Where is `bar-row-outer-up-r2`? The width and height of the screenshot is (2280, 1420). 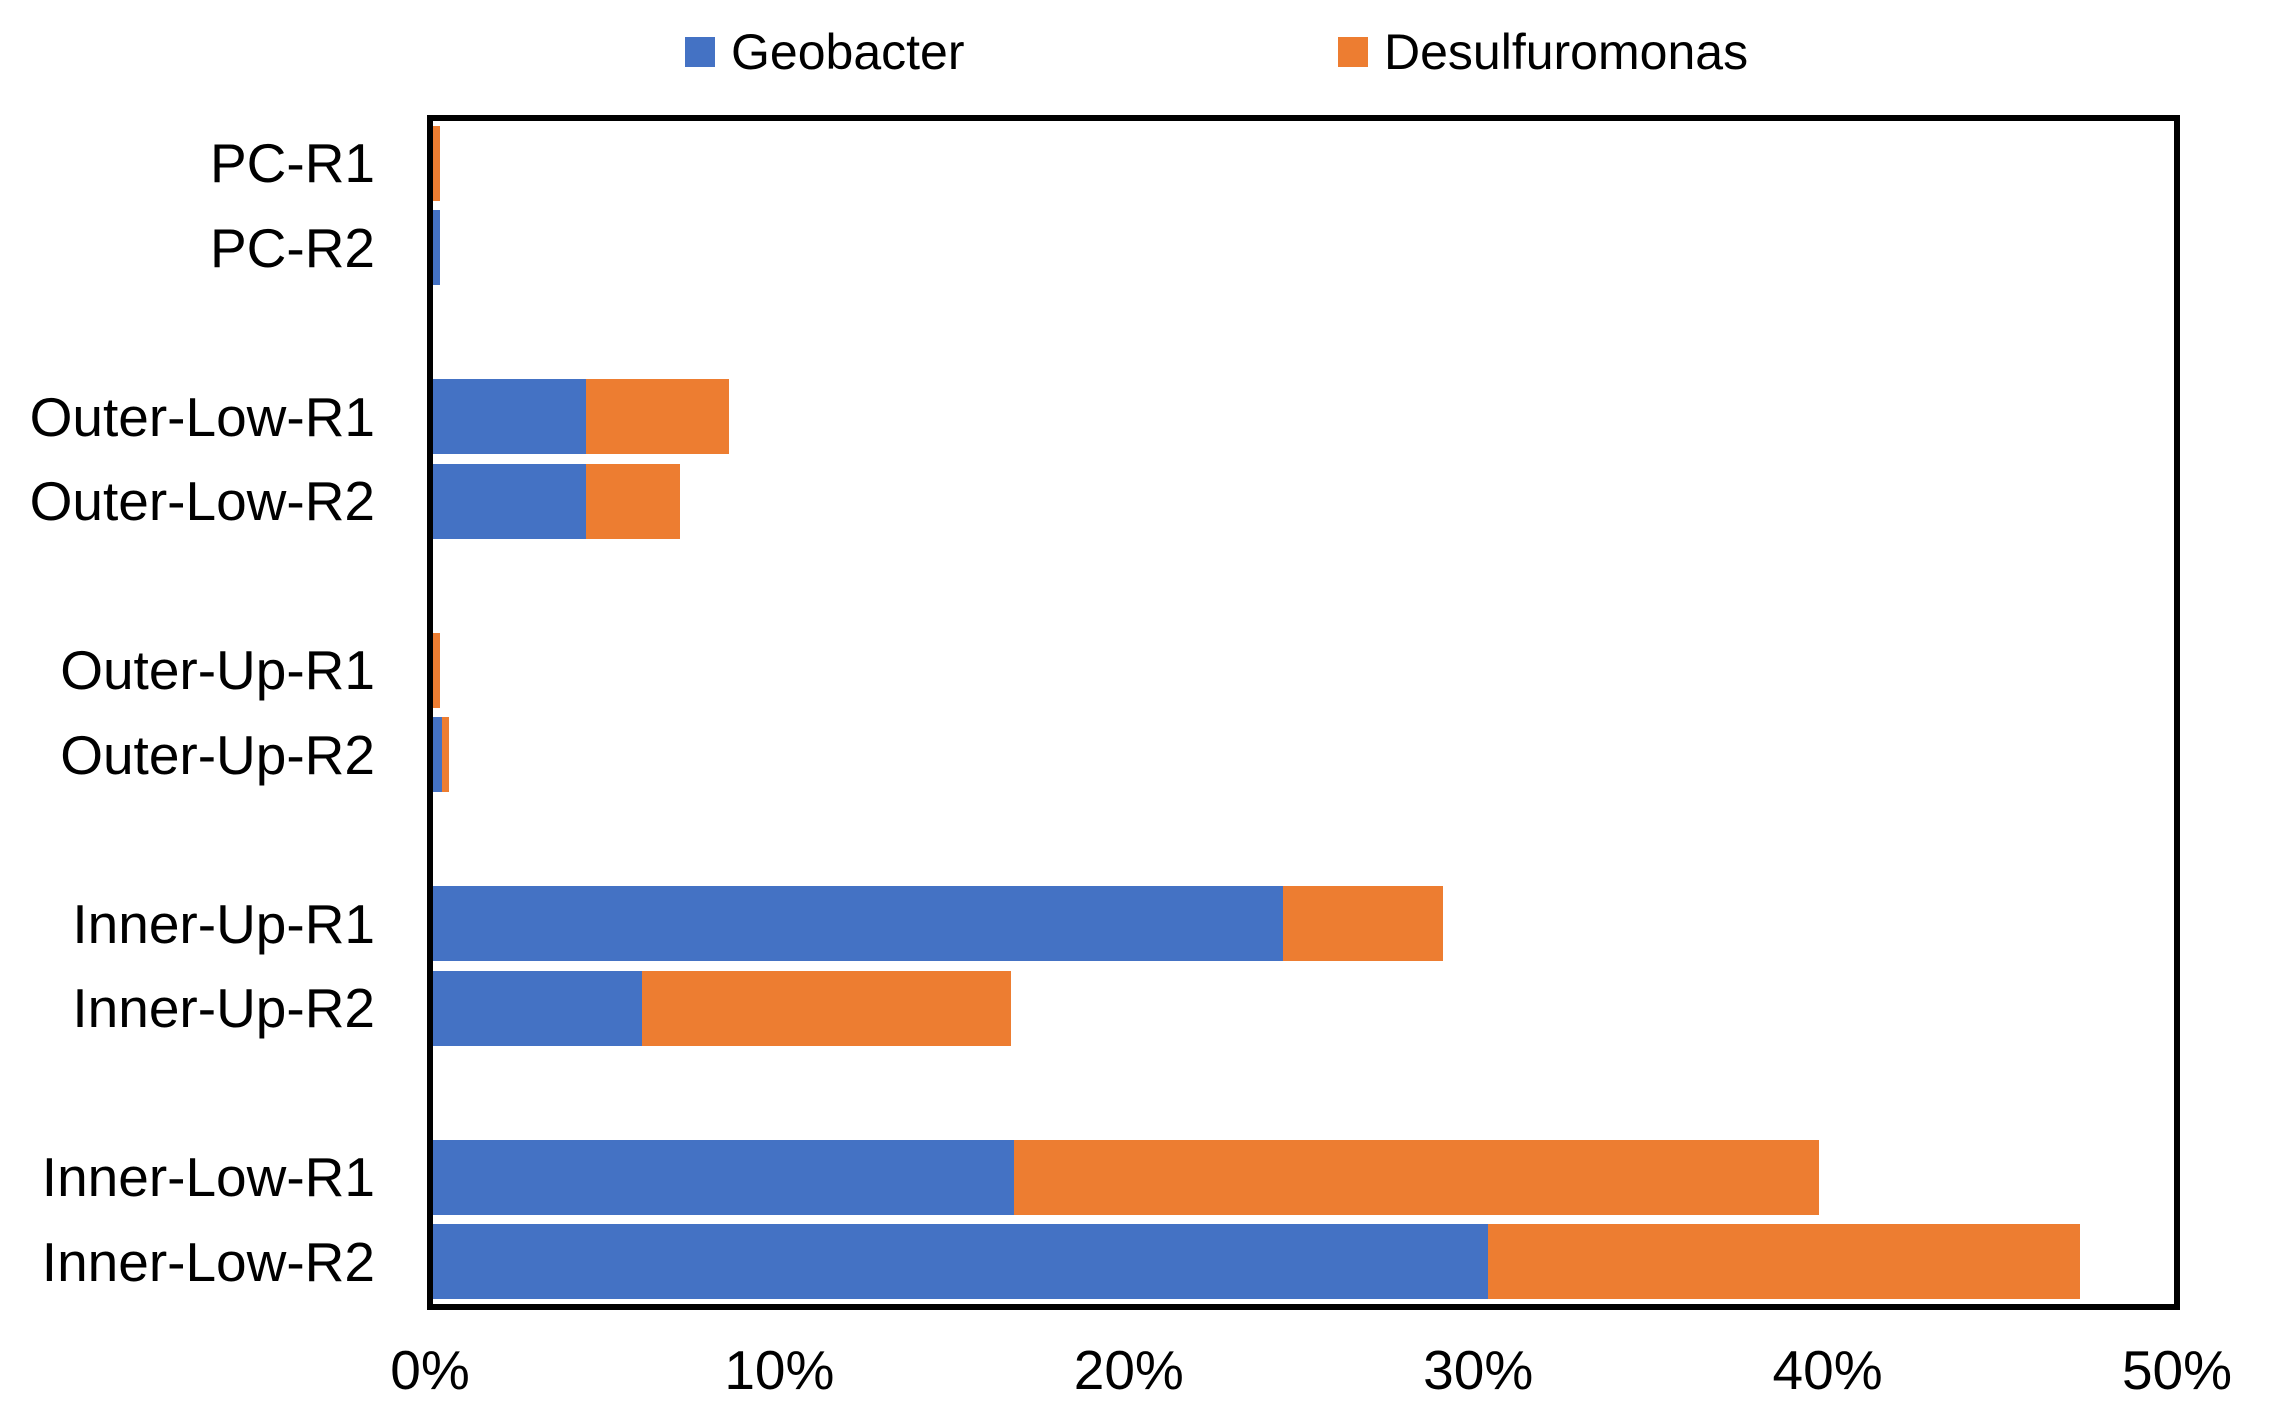 bar-row-outer-up-r2 is located at coordinates (1303, 755).